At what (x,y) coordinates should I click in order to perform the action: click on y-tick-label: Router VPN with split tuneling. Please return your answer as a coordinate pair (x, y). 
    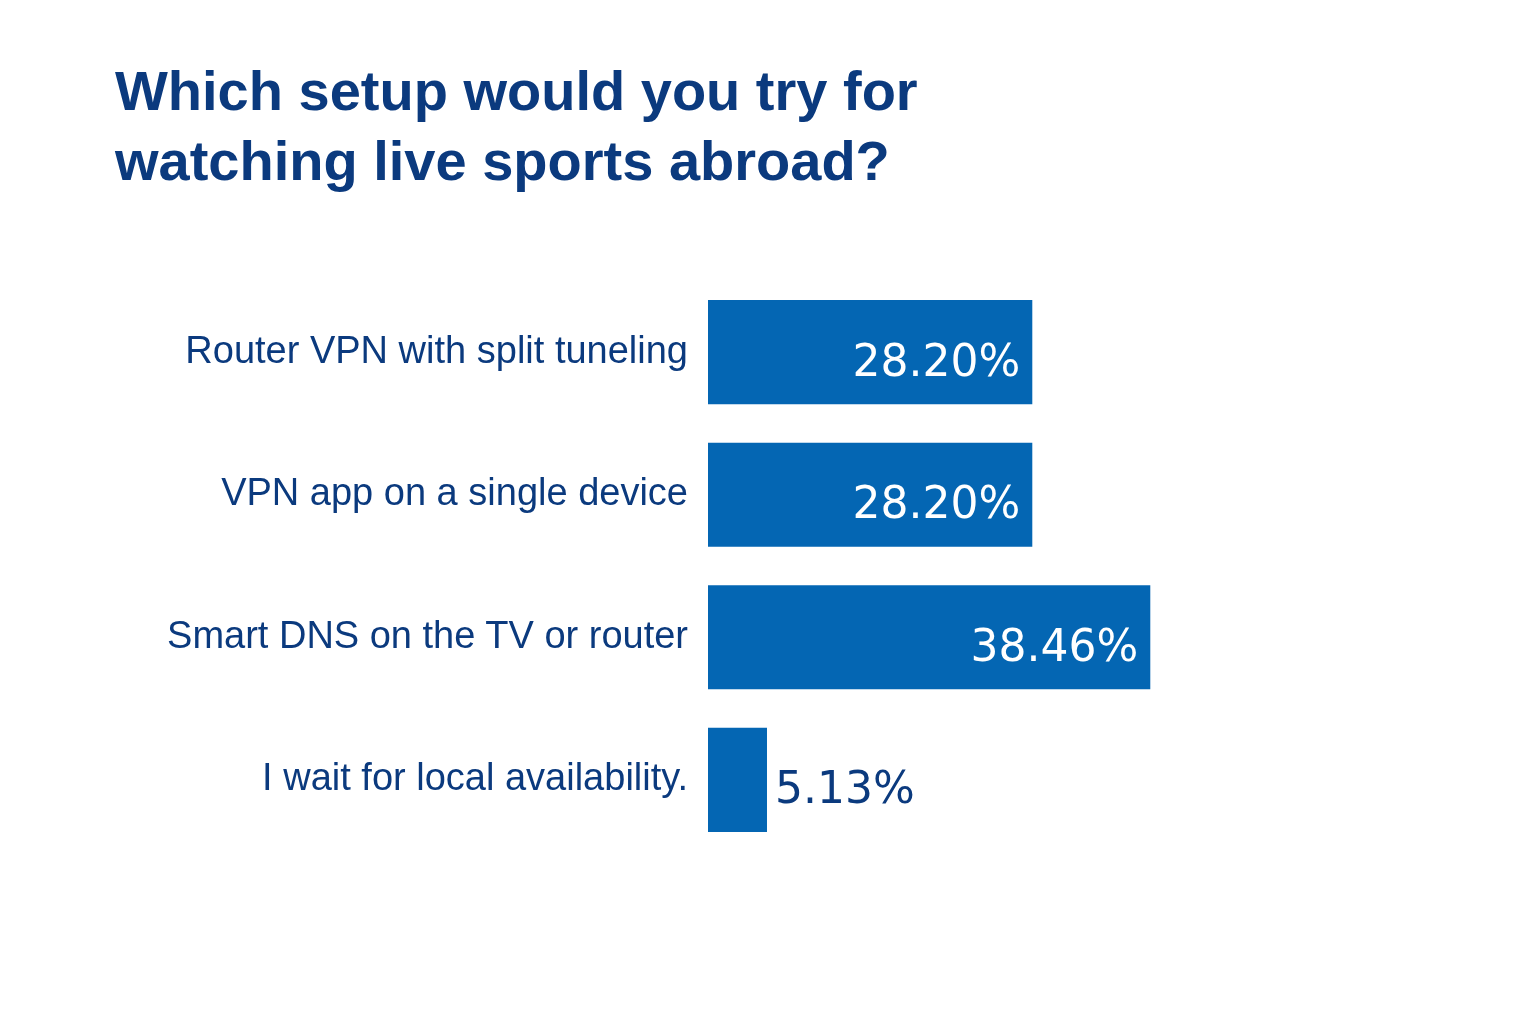
    Looking at the image, I should click on (436, 349).